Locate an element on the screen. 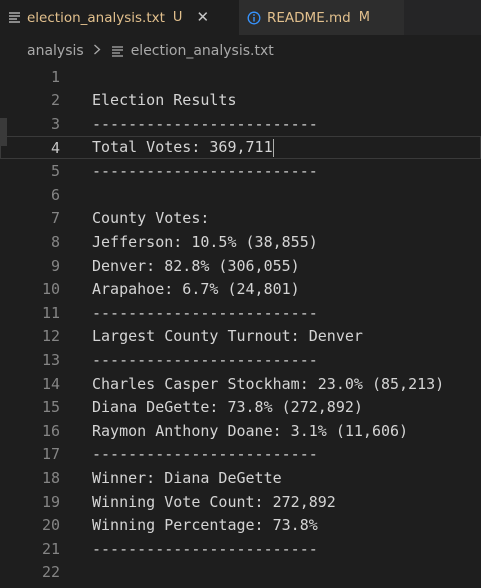 This screenshot has height=588, width=481. editor-line: 9 Denver: 82.8% (306,055) is located at coordinates (240, 266).